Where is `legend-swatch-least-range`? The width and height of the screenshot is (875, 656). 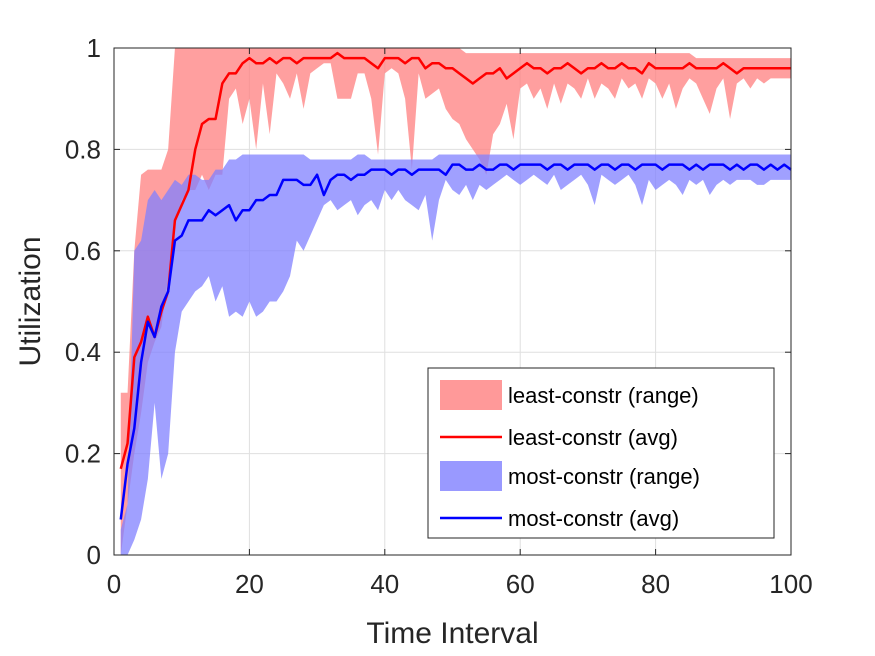 legend-swatch-least-range is located at coordinates (471, 395).